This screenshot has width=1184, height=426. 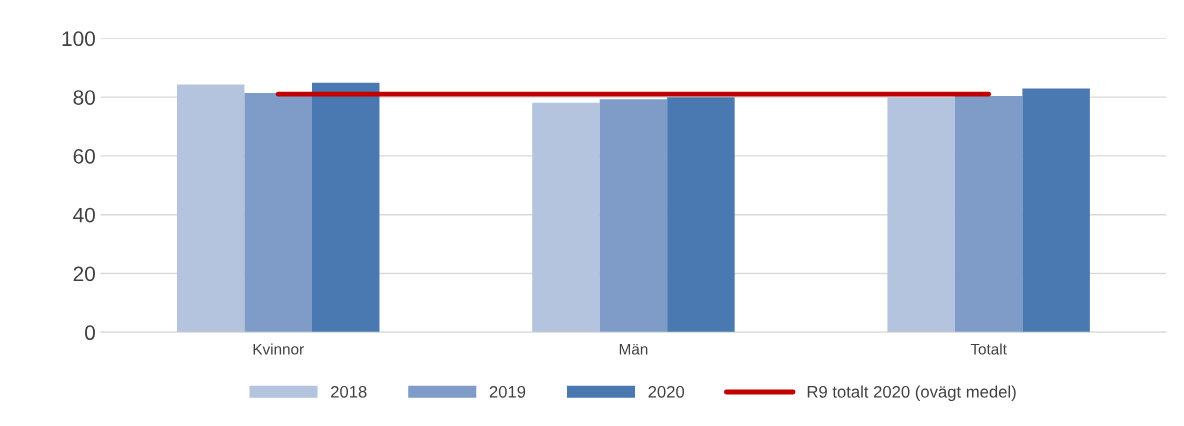 What do you see at coordinates (507, 391) in the screenshot?
I see `legend-label: 2019` at bounding box center [507, 391].